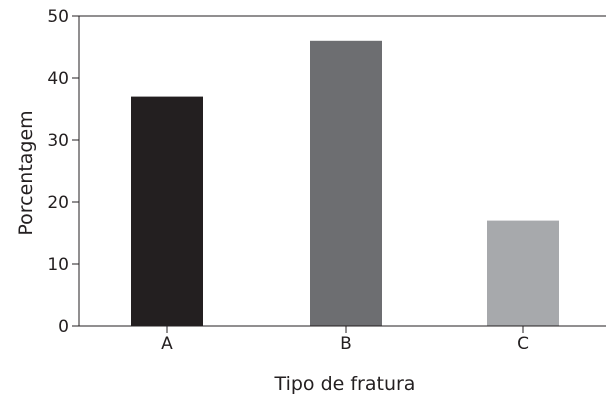  I want to click on x-axis-ticks: A B C, so click(345, 340).